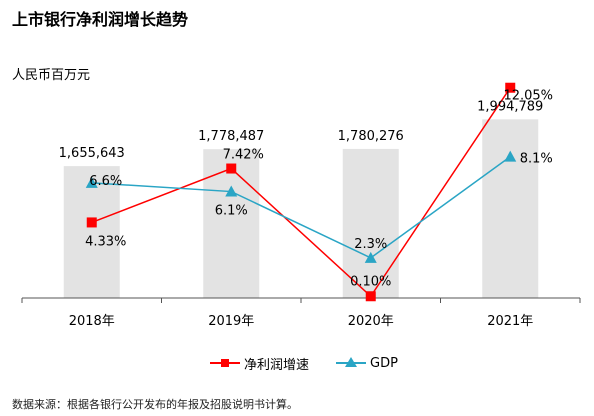 This screenshot has width=594, height=416. I want to click on gdp-data-label: 6.1%, so click(231, 211).